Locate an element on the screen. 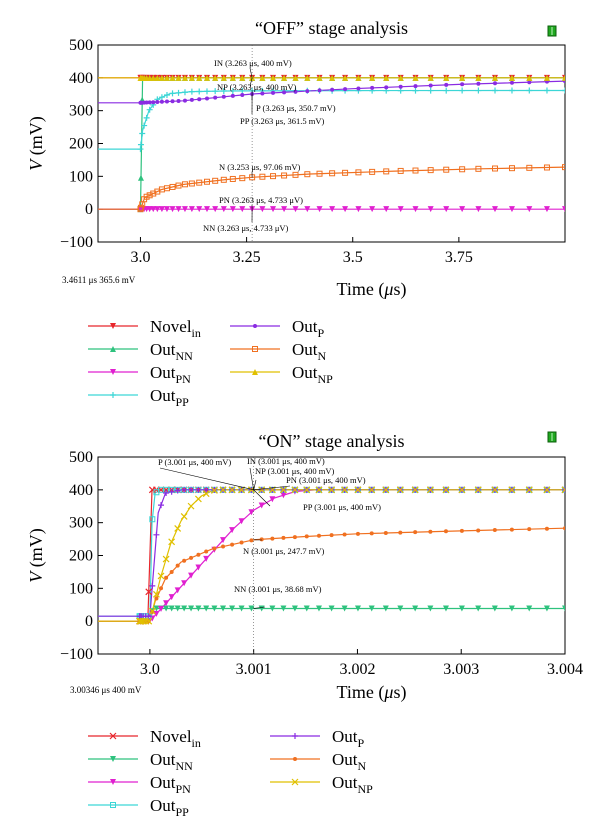  legend-item-out-pn: OutPN is located at coordinates (139, 784).